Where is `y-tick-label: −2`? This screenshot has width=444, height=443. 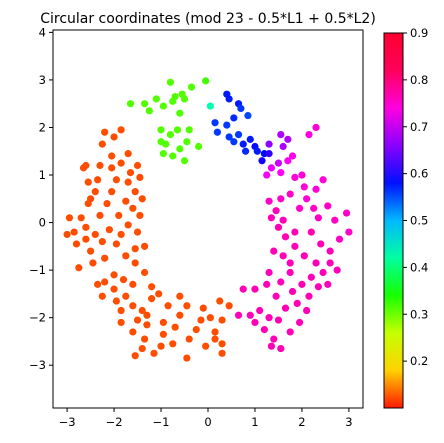 y-tick-label: −2 is located at coordinates (37, 318).